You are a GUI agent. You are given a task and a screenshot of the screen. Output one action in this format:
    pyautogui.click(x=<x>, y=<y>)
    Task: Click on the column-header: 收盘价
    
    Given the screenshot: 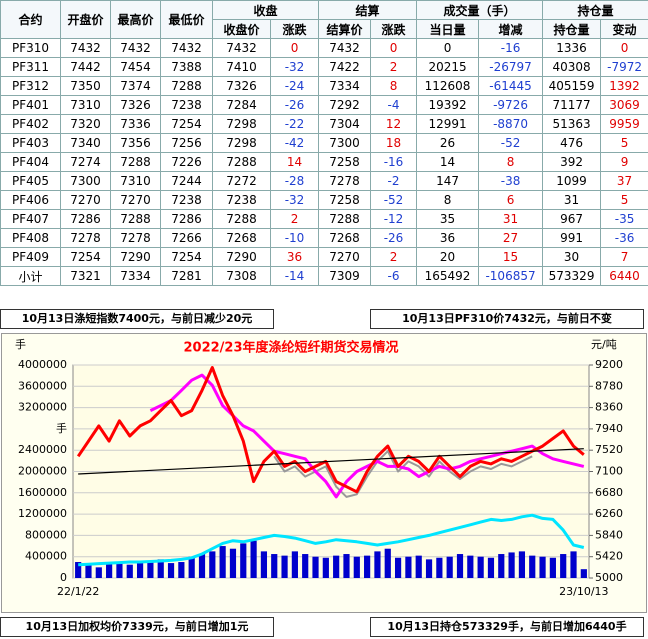 What is the action you would take?
    pyautogui.click(x=241, y=29)
    